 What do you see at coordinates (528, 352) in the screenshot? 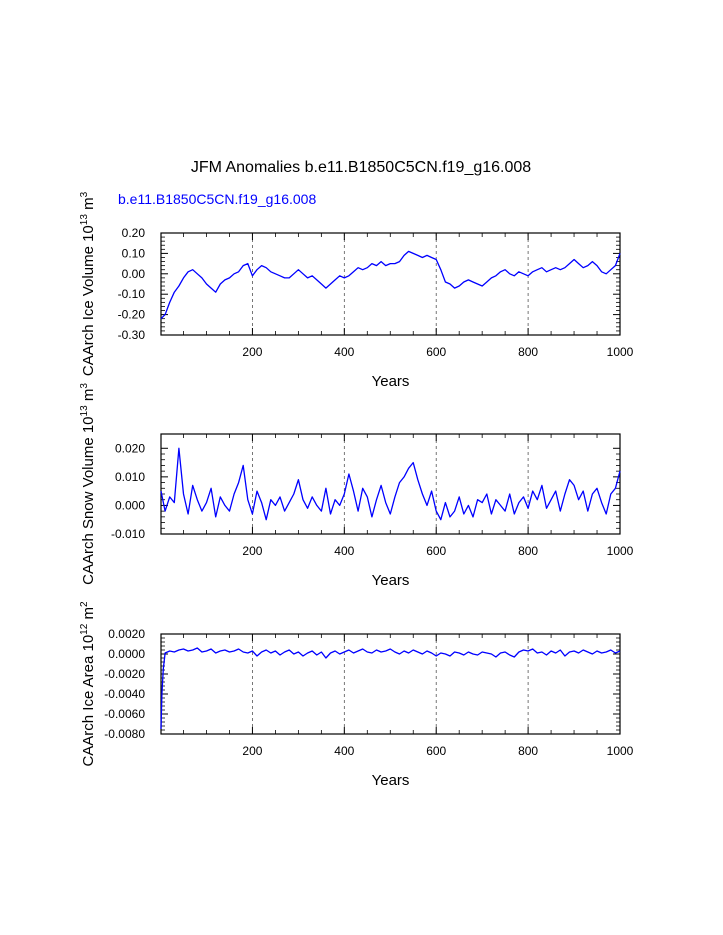
I see `ice-volume-x-tick-label: 800` at bounding box center [528, 352].